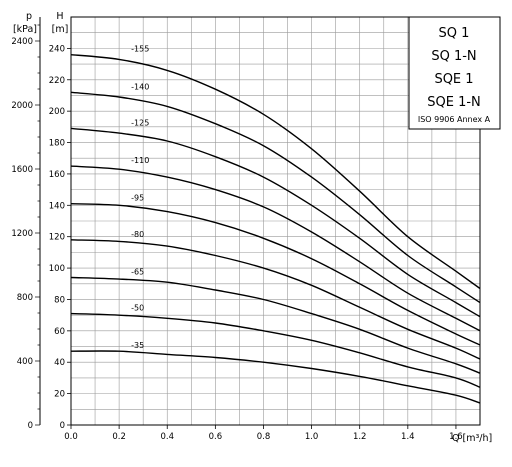 The image size is (512, 467). Describe the element at coordinates (25, 29) in the screenshot. I see `y2-axis-unit: [kPa]` at that location.